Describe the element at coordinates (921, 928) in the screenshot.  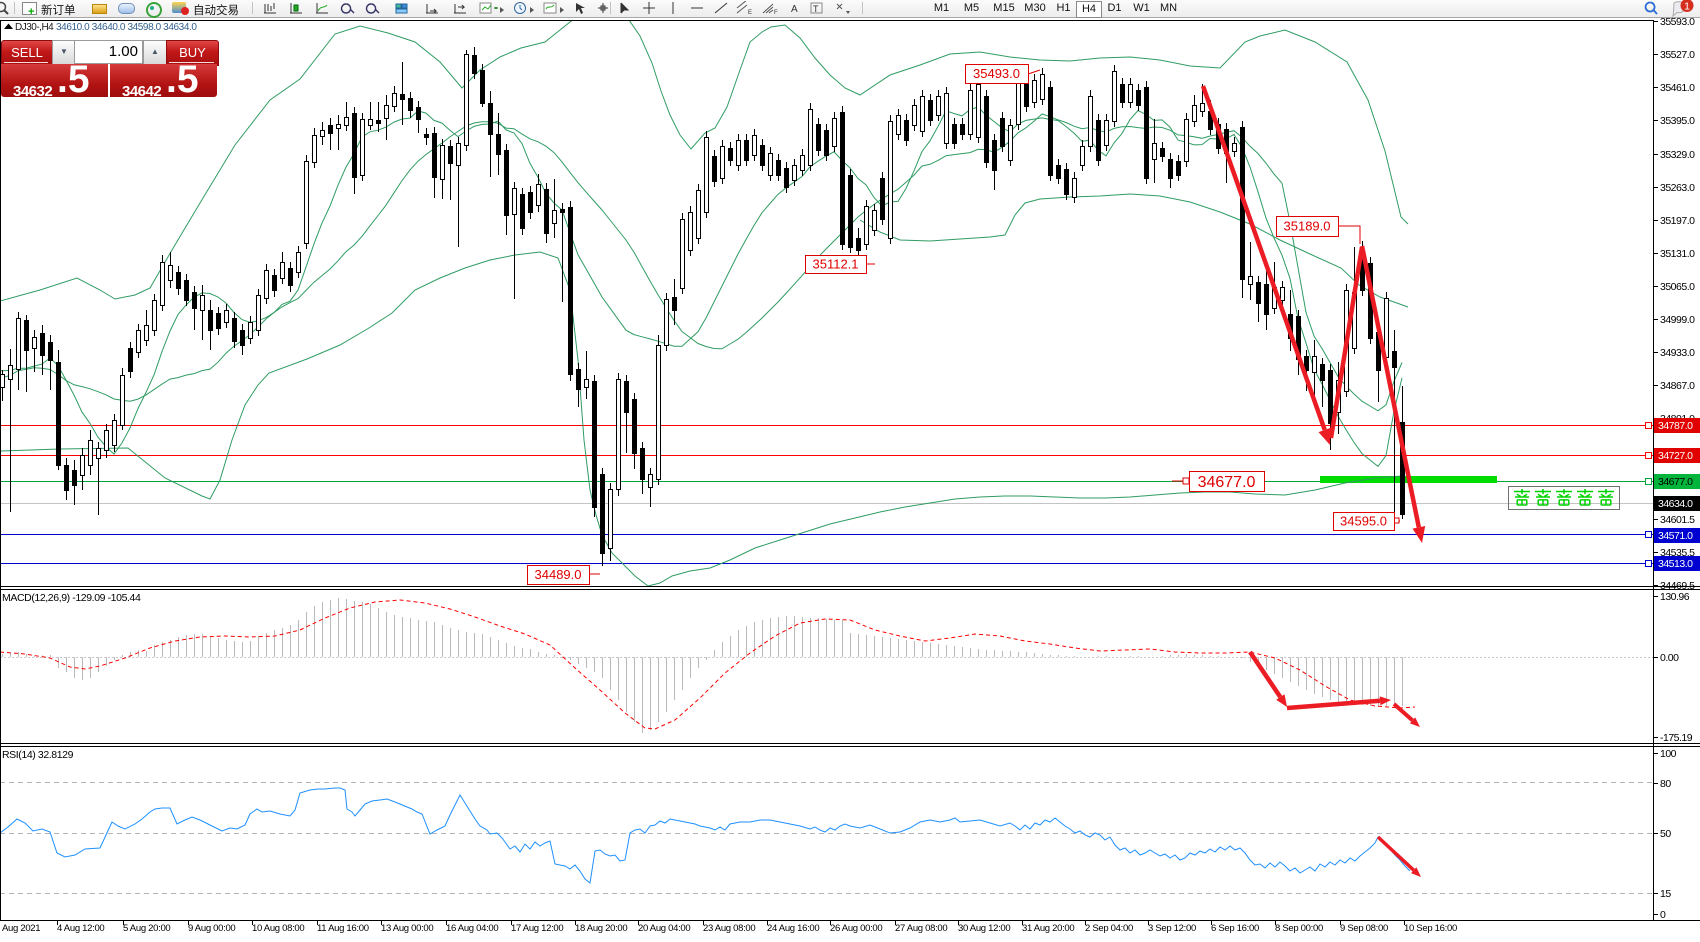
I see `svg-text: 27 Aug 08:00` at that location.